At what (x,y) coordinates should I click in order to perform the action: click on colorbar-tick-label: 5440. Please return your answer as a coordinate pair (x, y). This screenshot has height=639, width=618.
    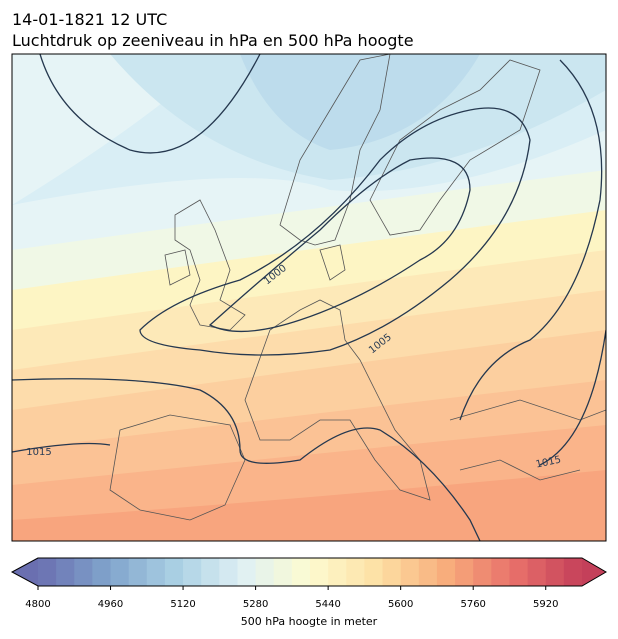
    Looking at the image, I should click on (327, 604).